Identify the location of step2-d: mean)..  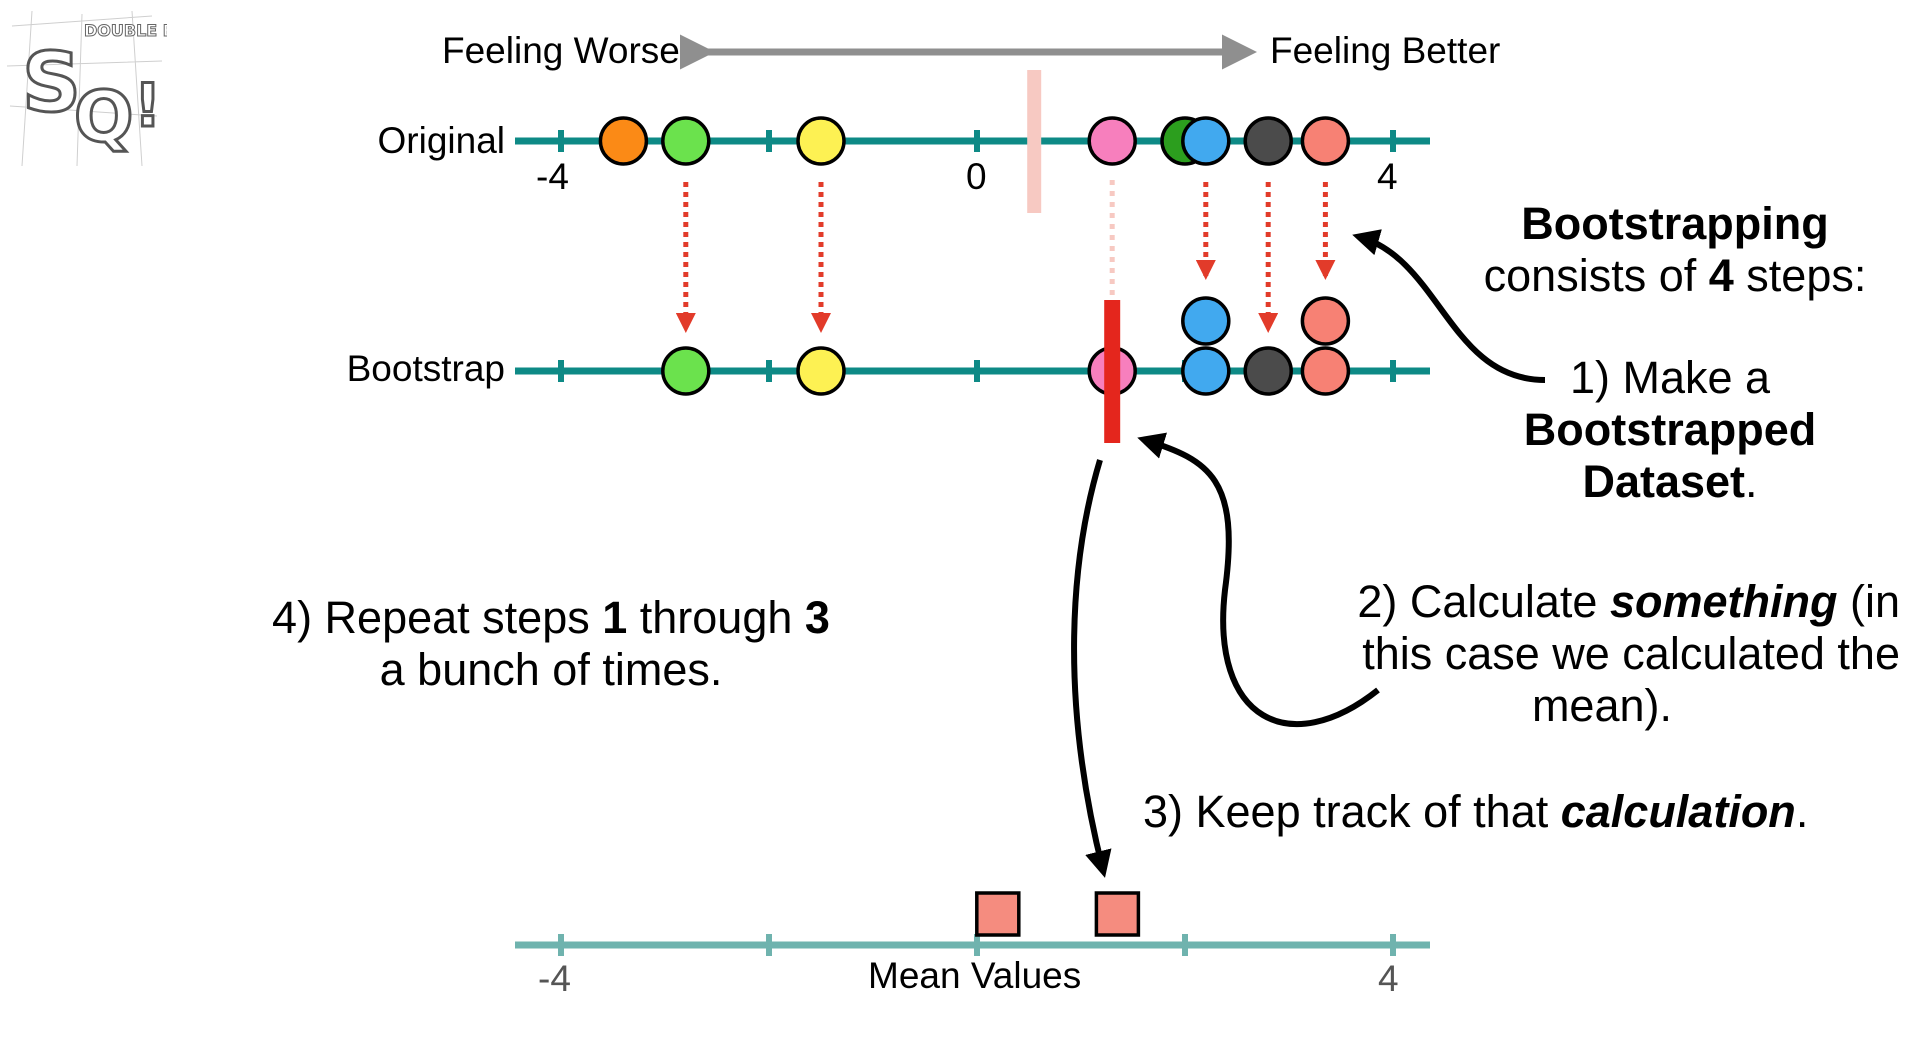
(1601, 705).